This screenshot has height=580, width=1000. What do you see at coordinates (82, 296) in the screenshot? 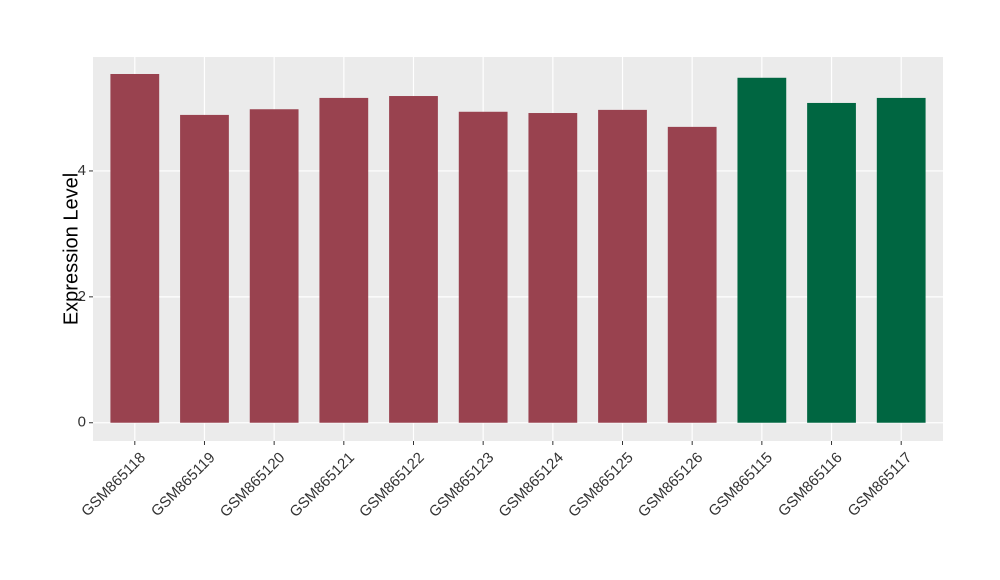
I see `y-tick-label: 2` at bounding box center [82, 296].